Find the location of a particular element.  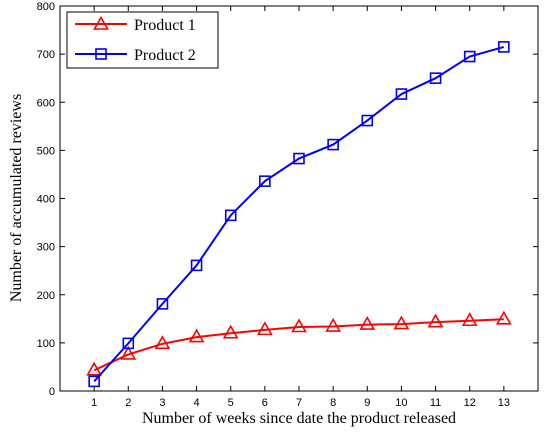

y-tick-label: 300 is located at coordinates (46, 248).